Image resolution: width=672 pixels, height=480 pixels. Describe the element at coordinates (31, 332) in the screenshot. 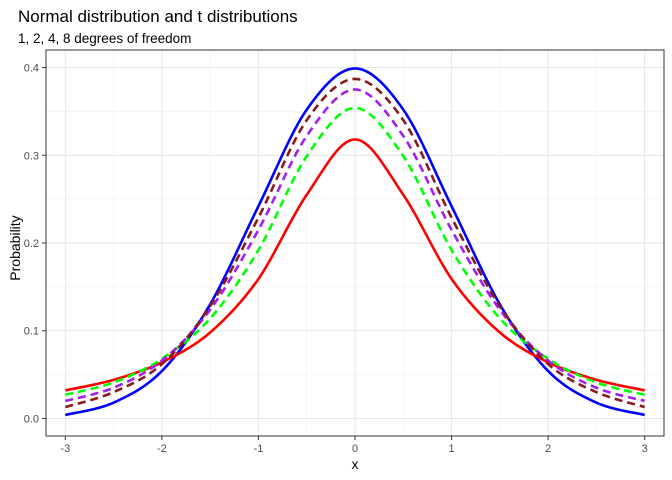

I see `y-tick-label: 0.1` at that location.